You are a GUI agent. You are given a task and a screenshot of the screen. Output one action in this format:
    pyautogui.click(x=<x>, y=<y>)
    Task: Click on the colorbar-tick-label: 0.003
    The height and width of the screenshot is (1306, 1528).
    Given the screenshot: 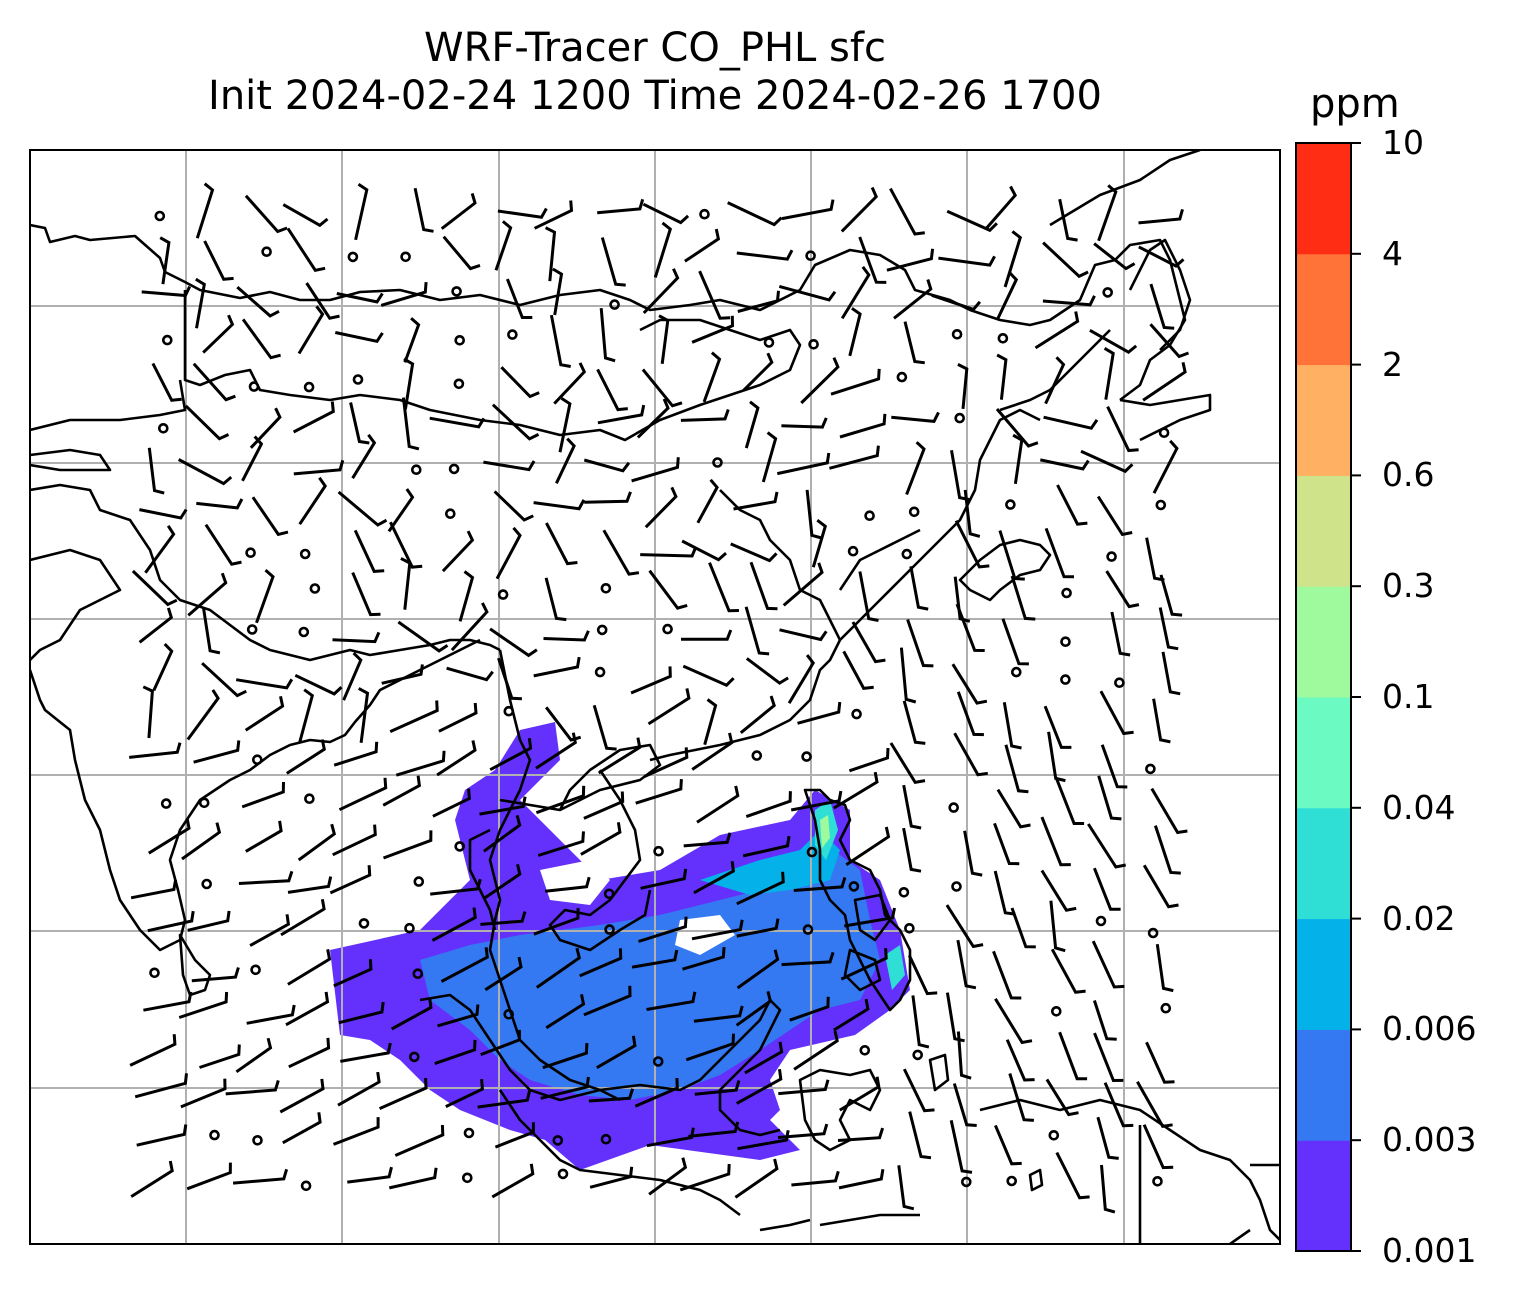 What is the action you would take?
    pyautogui.click(x=1429, y=1140)
    